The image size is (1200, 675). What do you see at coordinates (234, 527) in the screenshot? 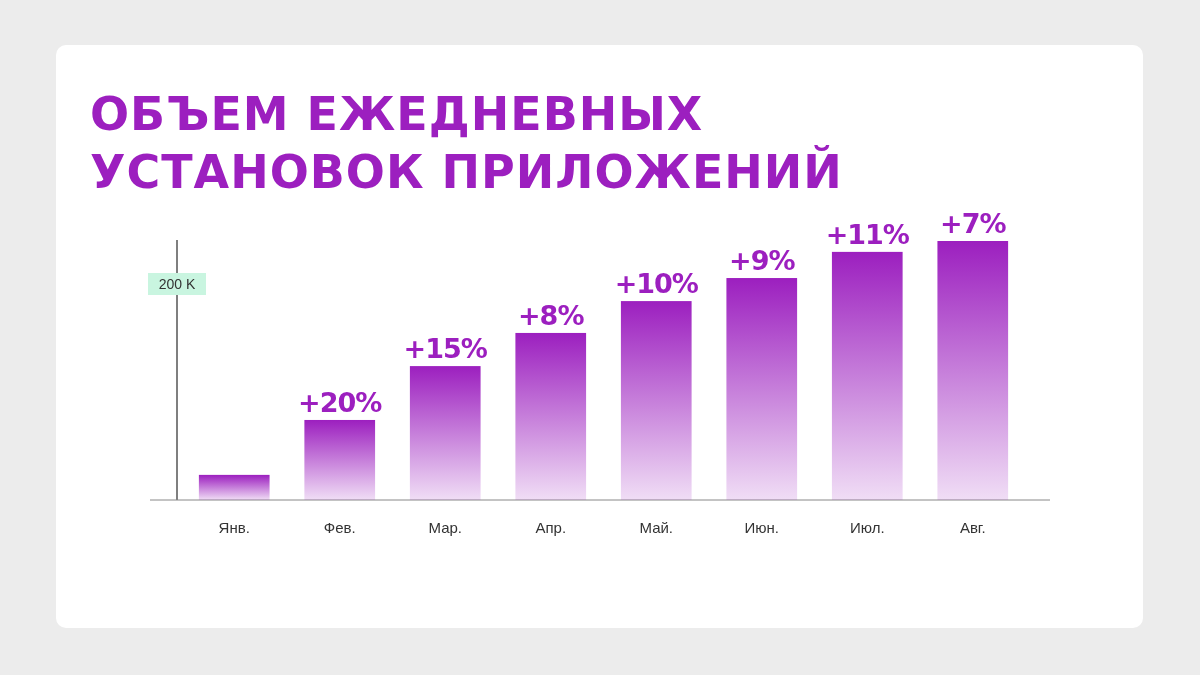
I see `x-tick-label: Янв.` at bounding box center [234, 527].